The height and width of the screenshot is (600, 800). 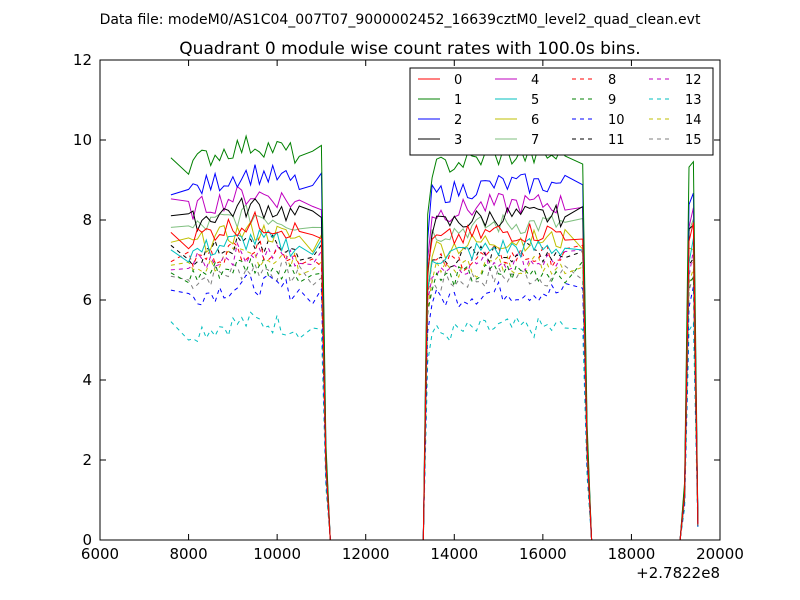 I want to click on legend-box, so click(x=561, y=111).